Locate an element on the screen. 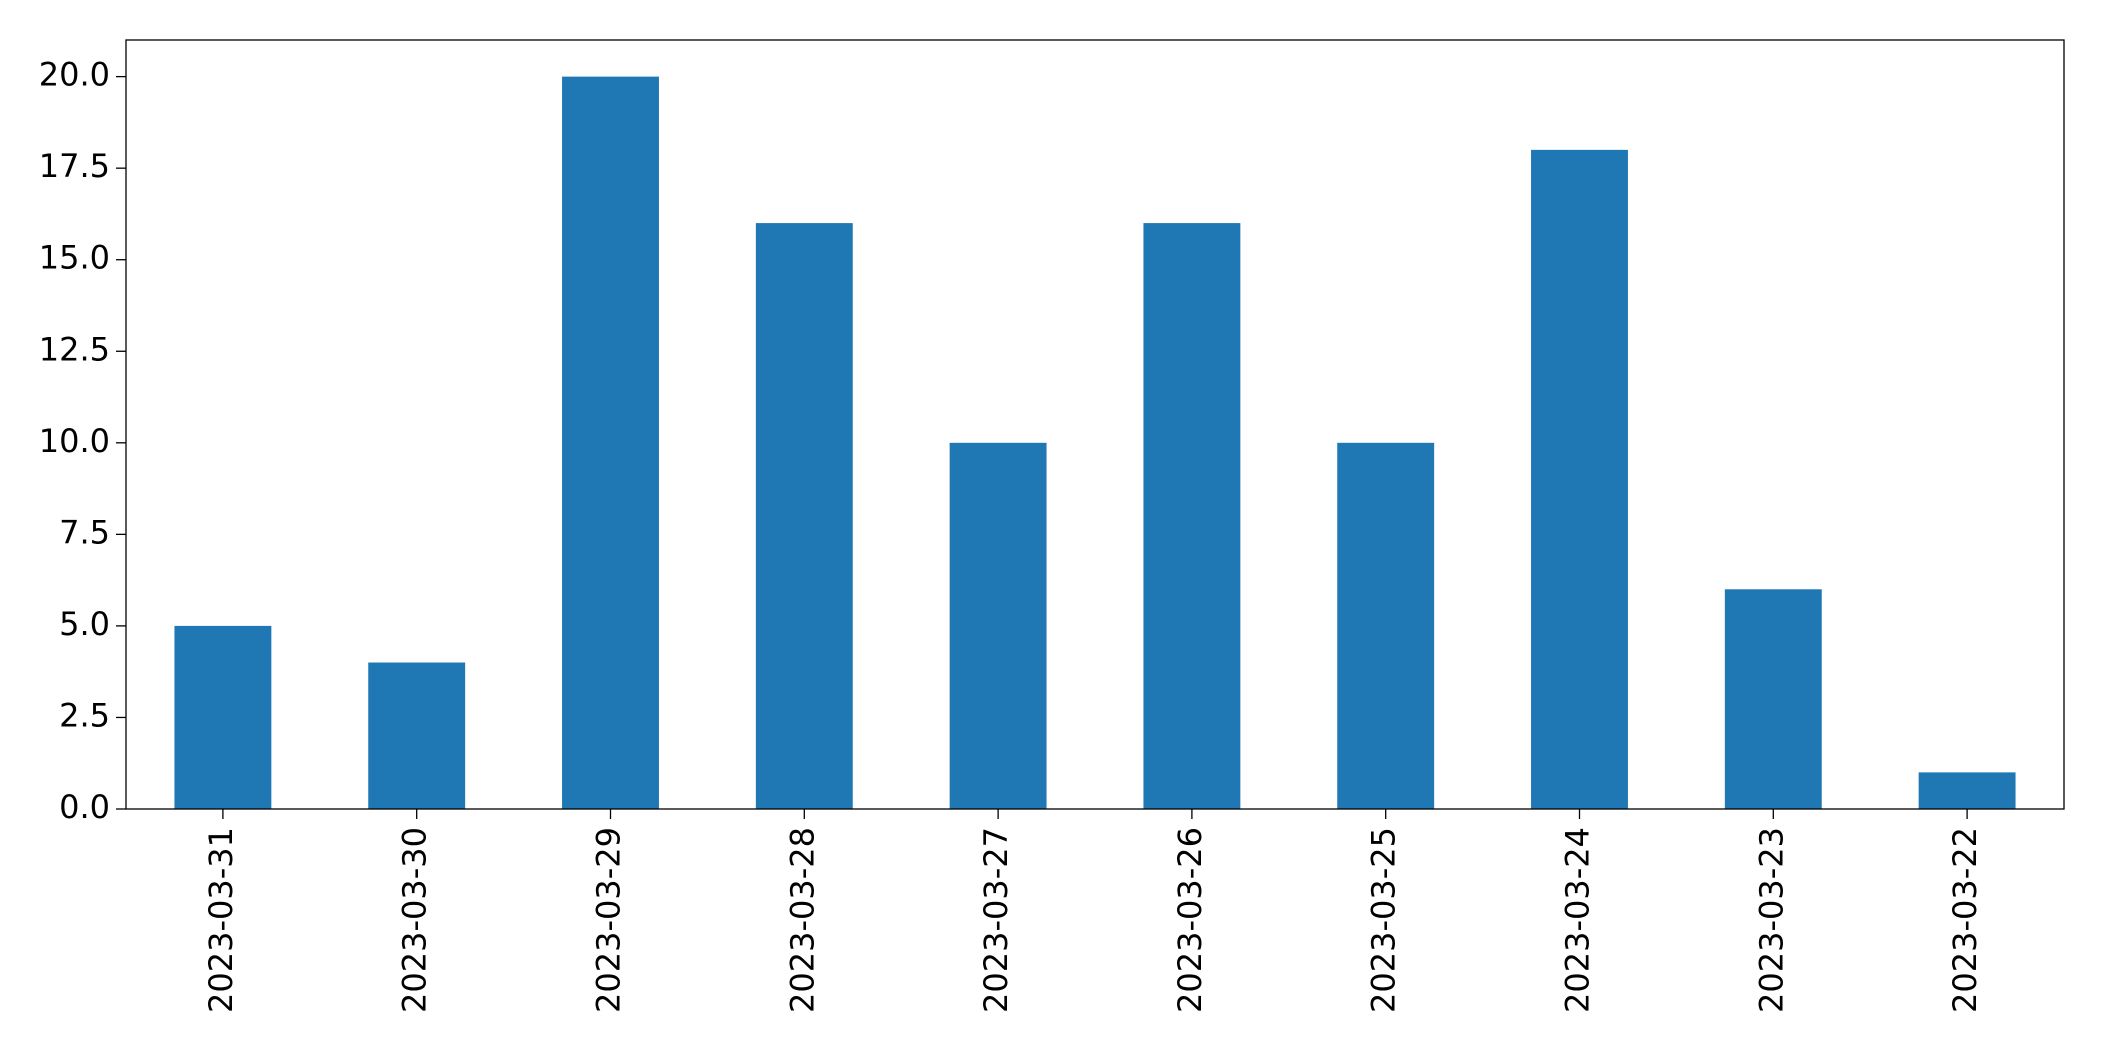 Image resolution: width=2104 pixels, height=1061 pixels. x-tick-label: 2023-03-29 is located at coordinates (609, 920).